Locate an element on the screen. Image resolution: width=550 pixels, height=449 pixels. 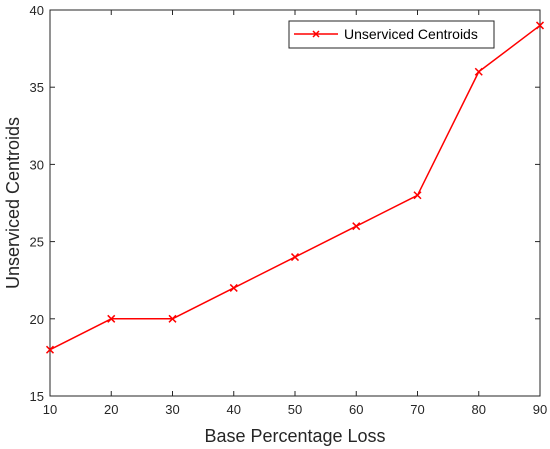
x-tick-label: 20 is located at coordinates (111, 409).